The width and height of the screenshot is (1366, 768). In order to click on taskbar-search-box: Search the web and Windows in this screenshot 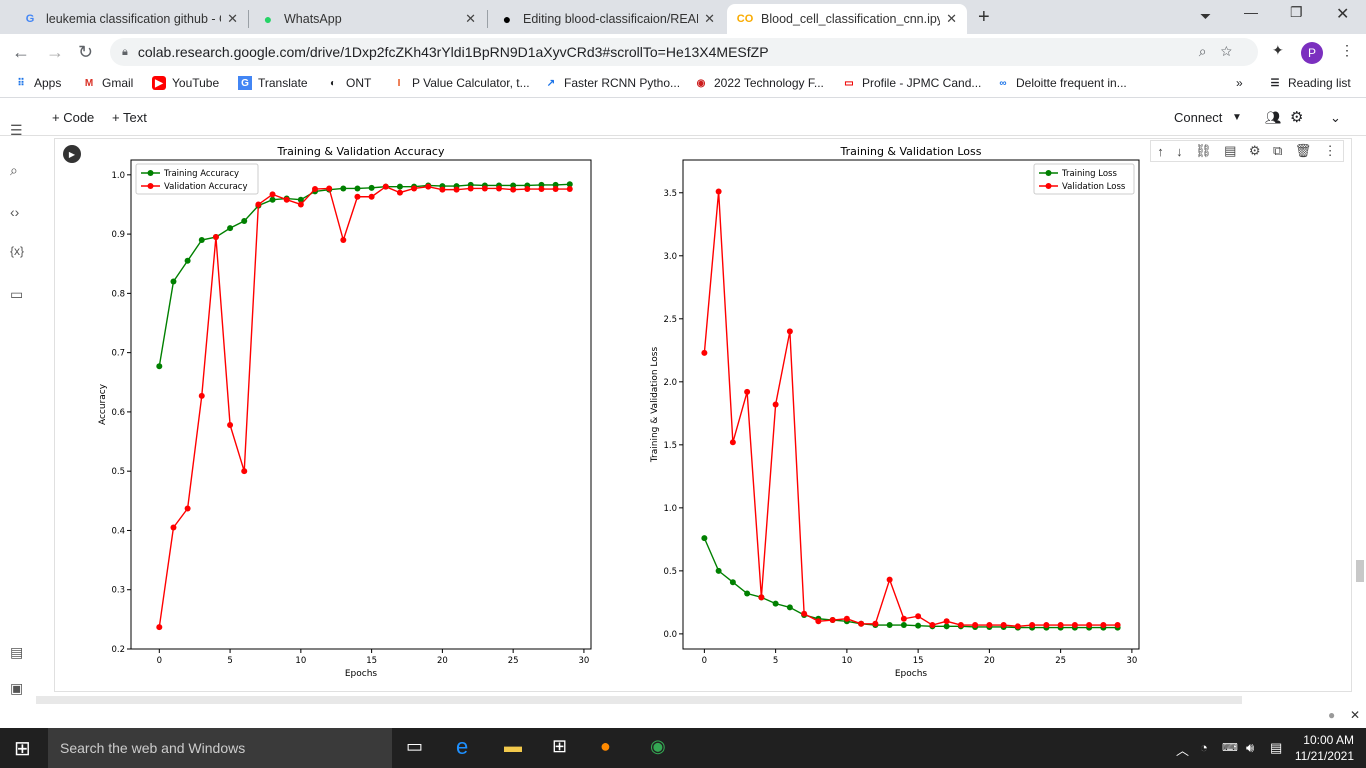, I will do `click(220, 748)`.